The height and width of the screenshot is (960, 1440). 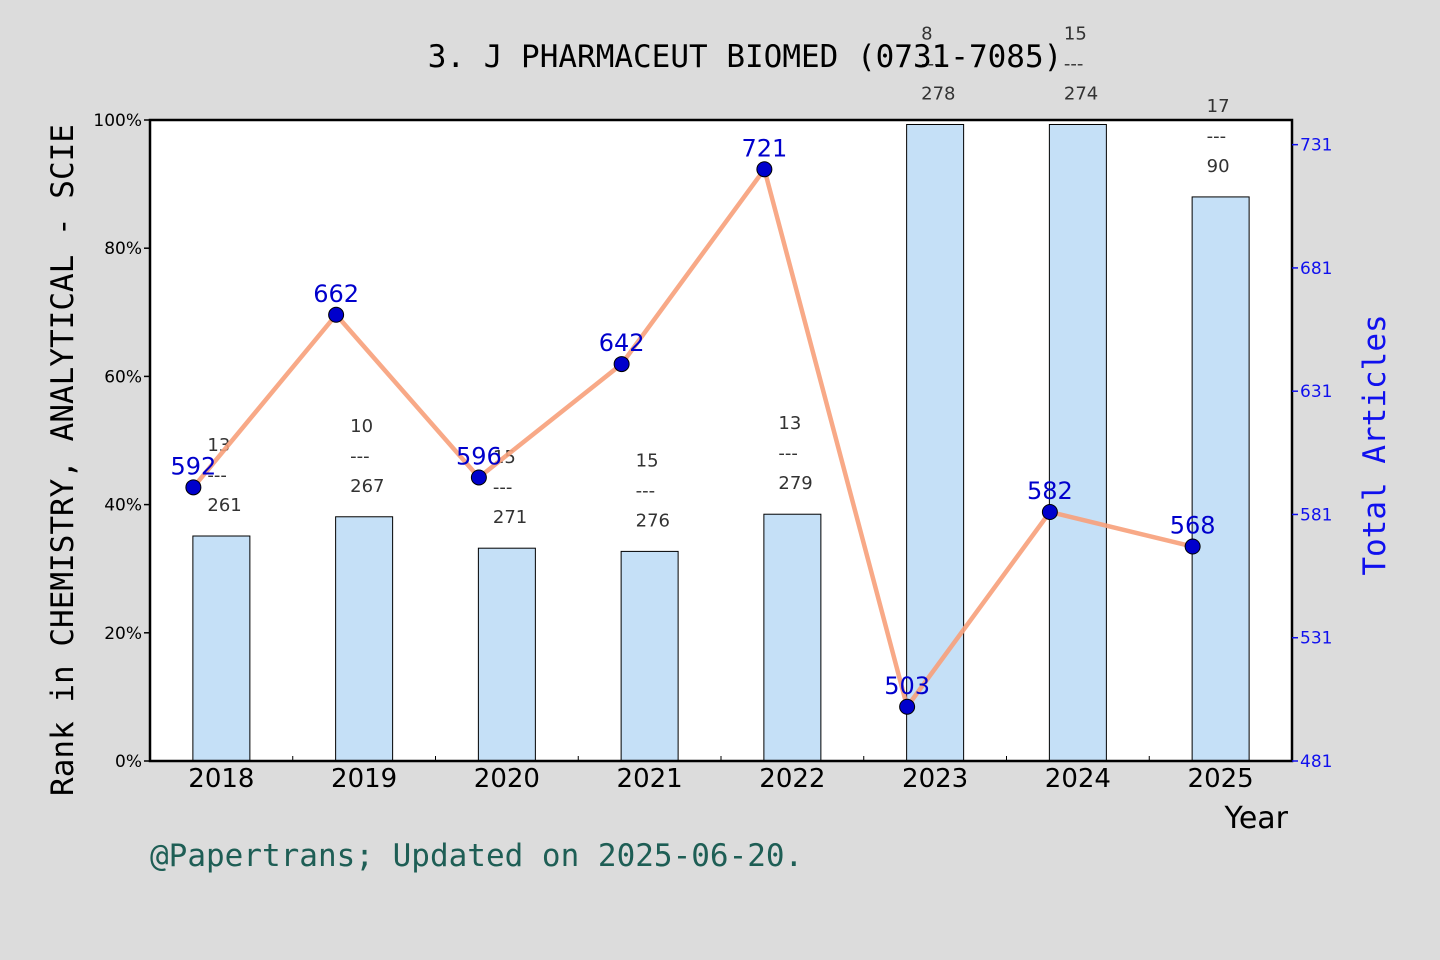 What do you see at coordinates (795, 483) in the screenshot?
I see `bar-fraction-label-2022-2: 279` at bounding box center [795, 483].